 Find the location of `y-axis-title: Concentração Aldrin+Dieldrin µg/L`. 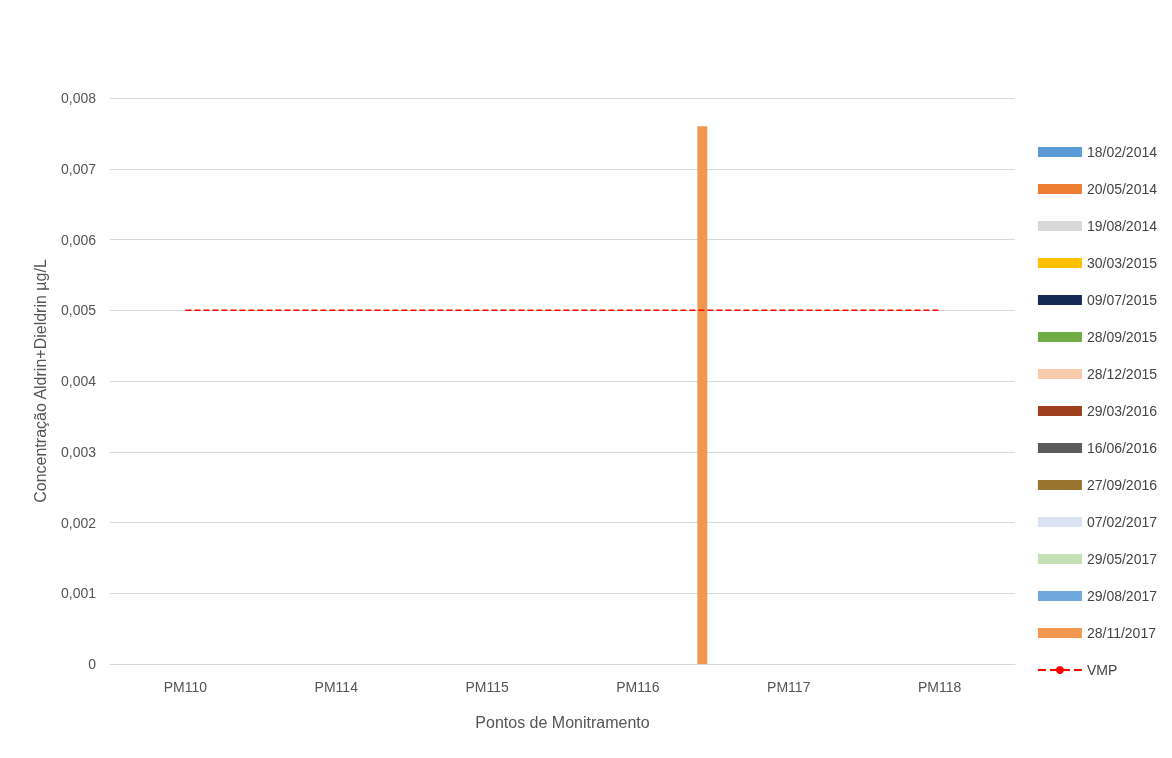

y-axis-title: Concentração Aldrin+Dieldrin µg/L is located at coordinates (40, 381).